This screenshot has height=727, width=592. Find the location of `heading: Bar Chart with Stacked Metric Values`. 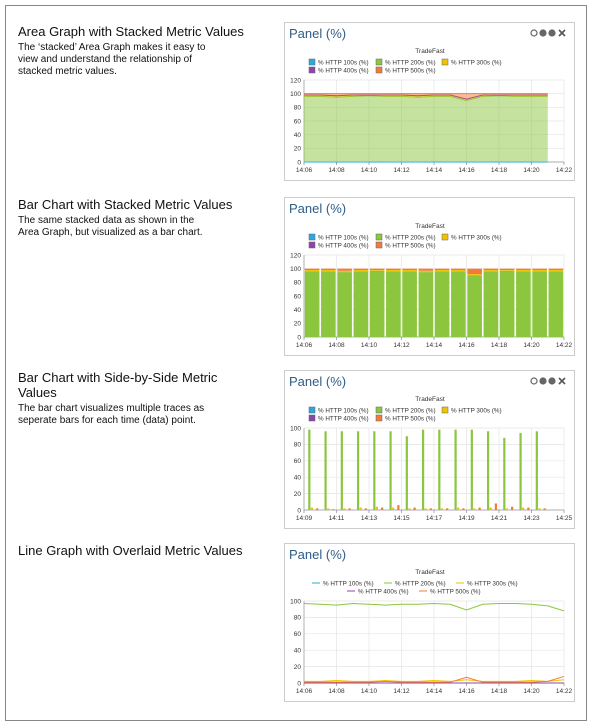

heading: Bar Chart with Stacked Metric Values is located at coordinates (125, 204).